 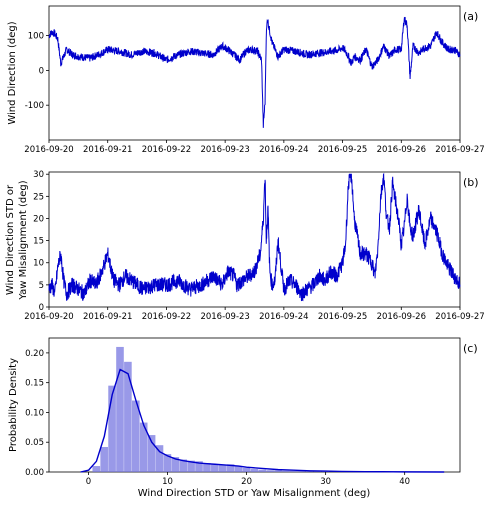 I want to click on y-tick-label: 15, so click(x=38, y=242).